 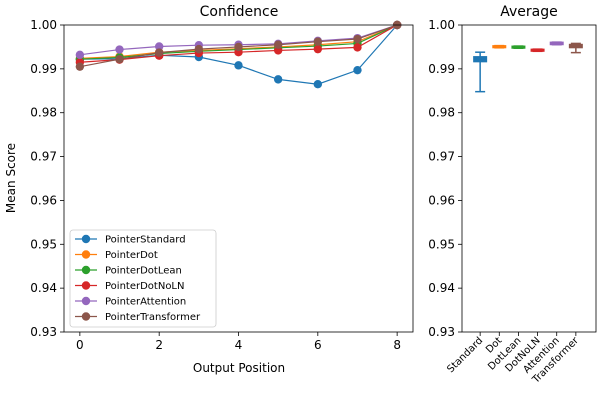 I want to click on legend-label: PointerDotLean, so click(x=143, y=271).